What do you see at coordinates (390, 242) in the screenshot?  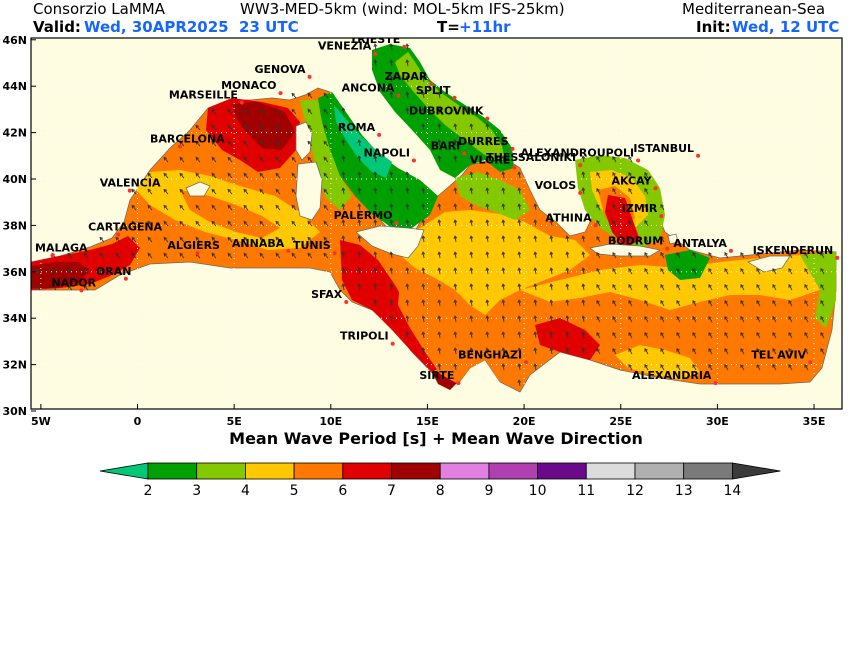 I see `sicily` at bounding box center [390, 242].